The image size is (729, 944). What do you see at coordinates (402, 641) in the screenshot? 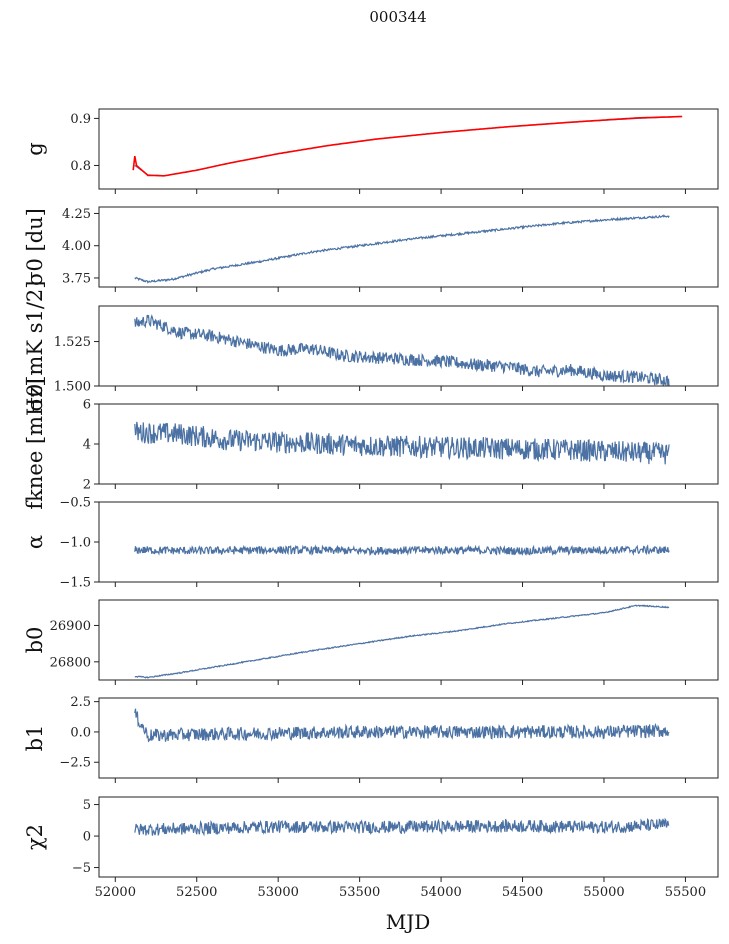
I see `series-line-b0` at bounding box center [402, 641].